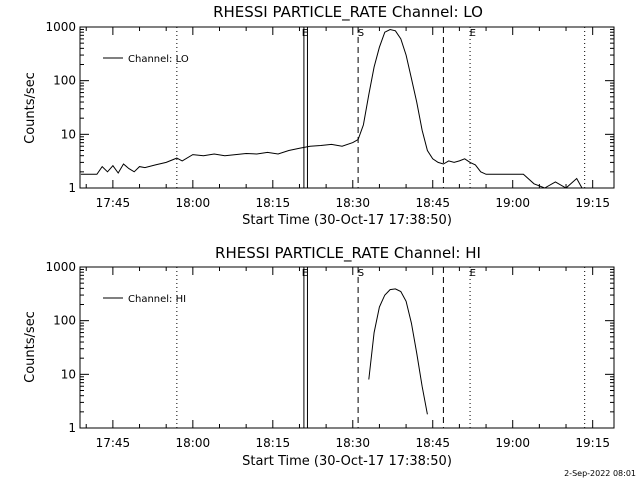 The width and height of the screenshot is (640, 480). What do you see at coordinates (30, 347) in the screenshot?
I see `y-axis-label-hi: Counts/sec` at bounding box center [30, 347].